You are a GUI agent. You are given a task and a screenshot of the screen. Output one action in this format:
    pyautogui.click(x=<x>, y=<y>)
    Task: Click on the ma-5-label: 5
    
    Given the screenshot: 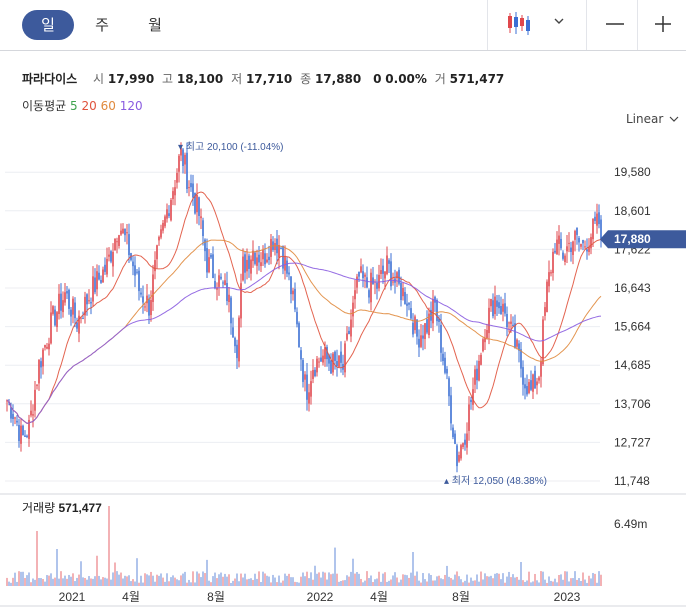 What is the action you would take?
    pyautogui.click(x=74, y=106)
    